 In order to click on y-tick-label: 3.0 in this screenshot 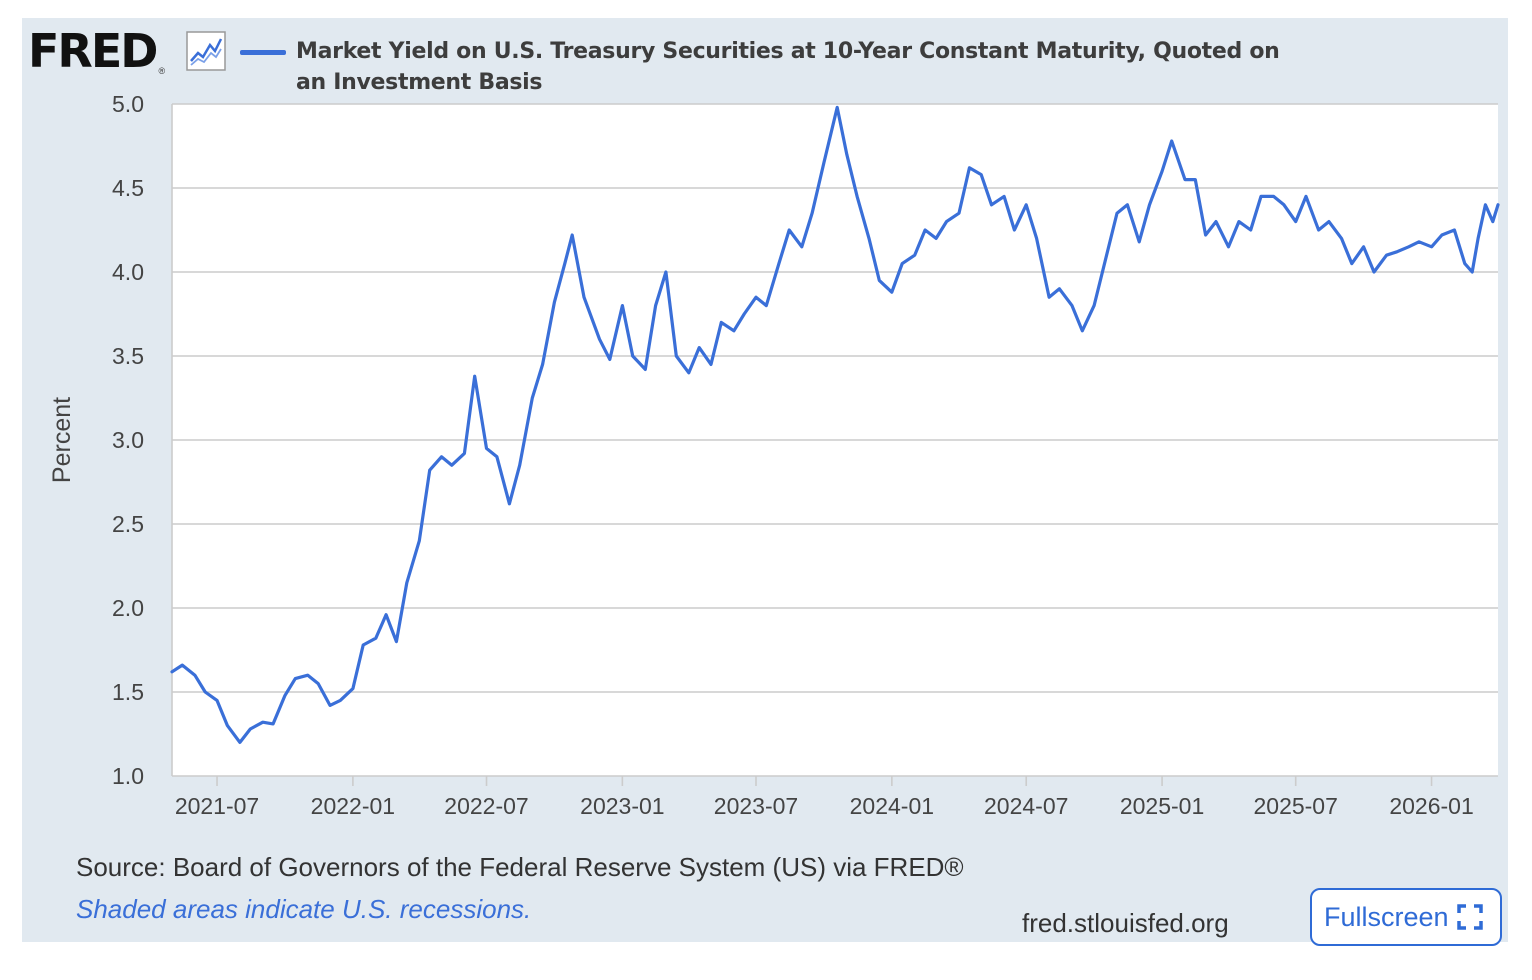, I will do `click(128, 440)`.